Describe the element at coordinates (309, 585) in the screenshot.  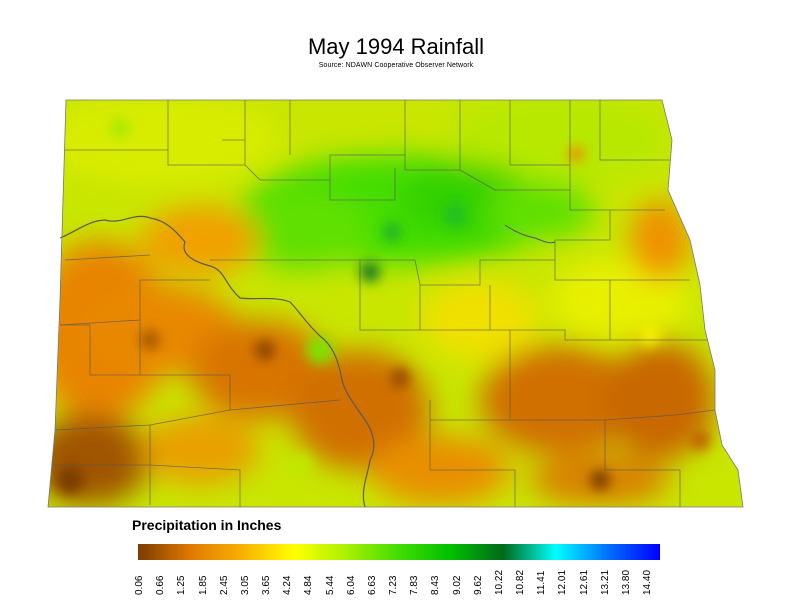
I see `legend-tick-label: 4.84` at that location.